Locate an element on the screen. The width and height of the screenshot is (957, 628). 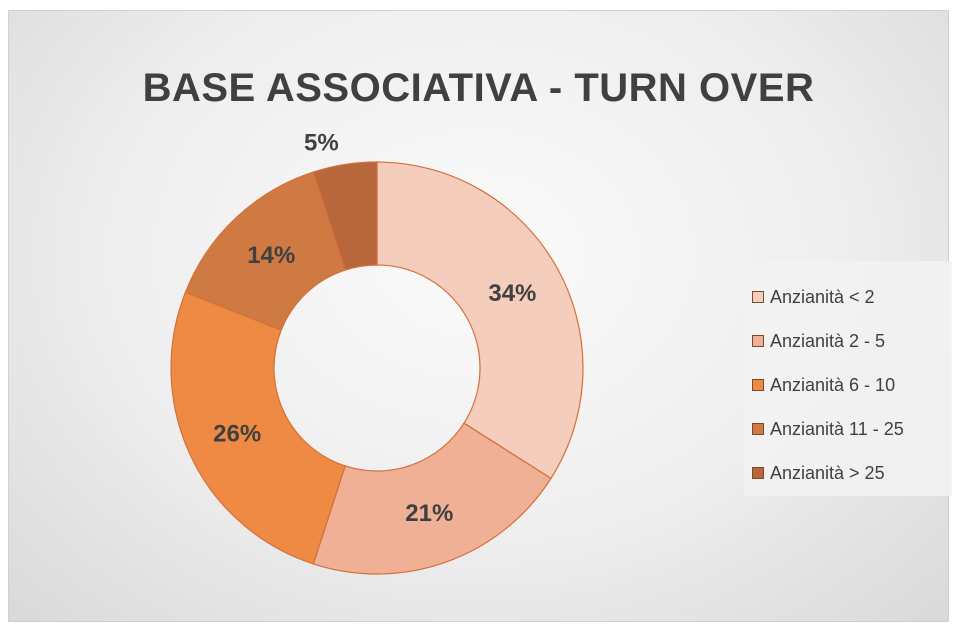
legend-label: Anzianità > 25 is located at coordinates (827, 472).